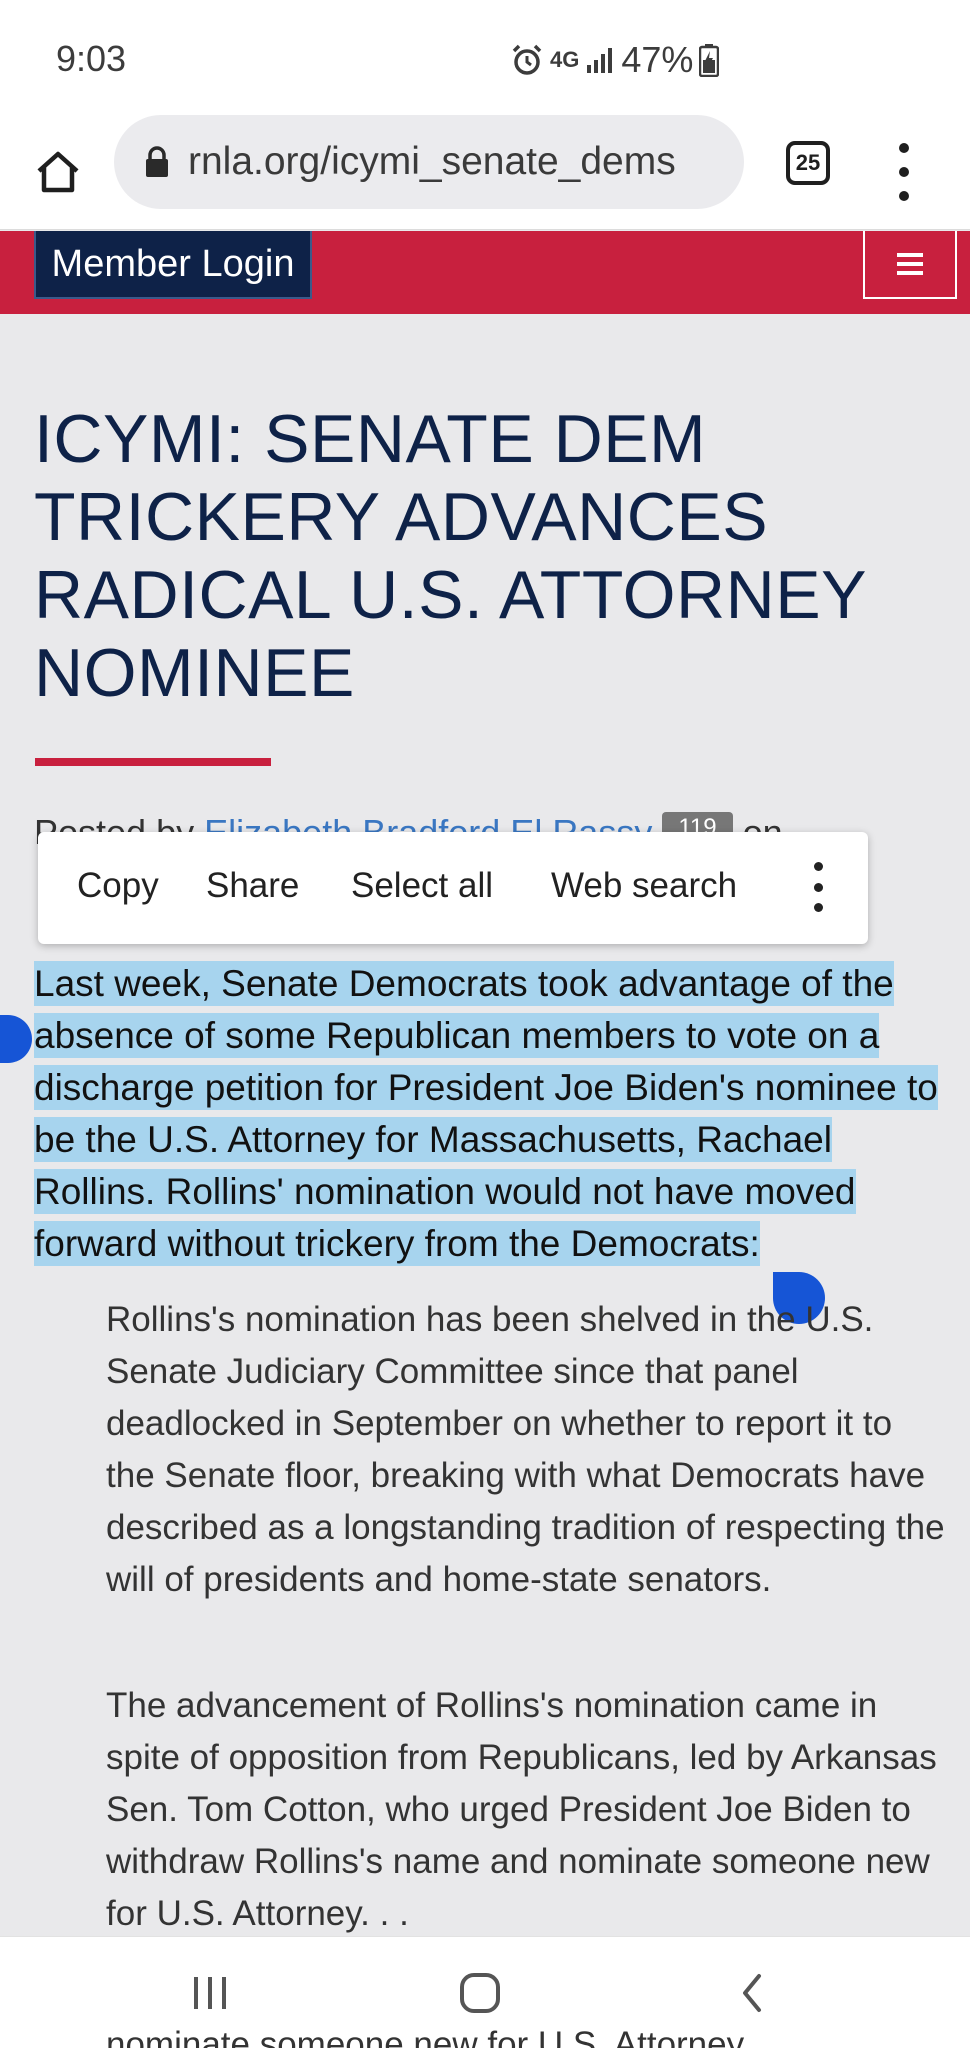 This screenshot has height=2048, width=970. Describe the element at coordinates (425, 2036) in the screenshot. I see `obscured-text: nominate someone new for U.S. Attorney` at that location.